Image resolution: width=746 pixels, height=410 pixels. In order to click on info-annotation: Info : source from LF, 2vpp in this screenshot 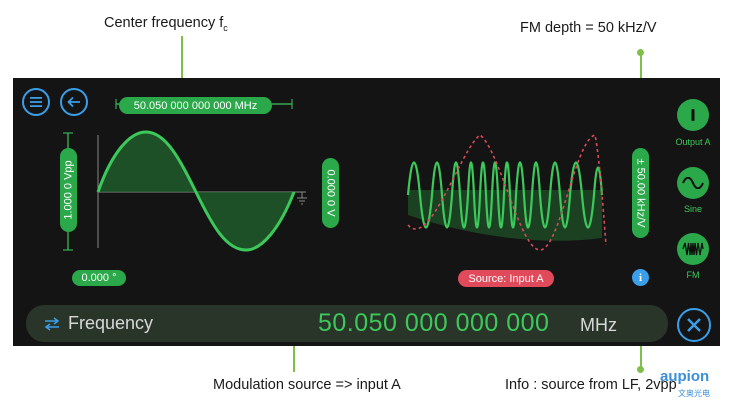, I will do `click(591, 385)`.